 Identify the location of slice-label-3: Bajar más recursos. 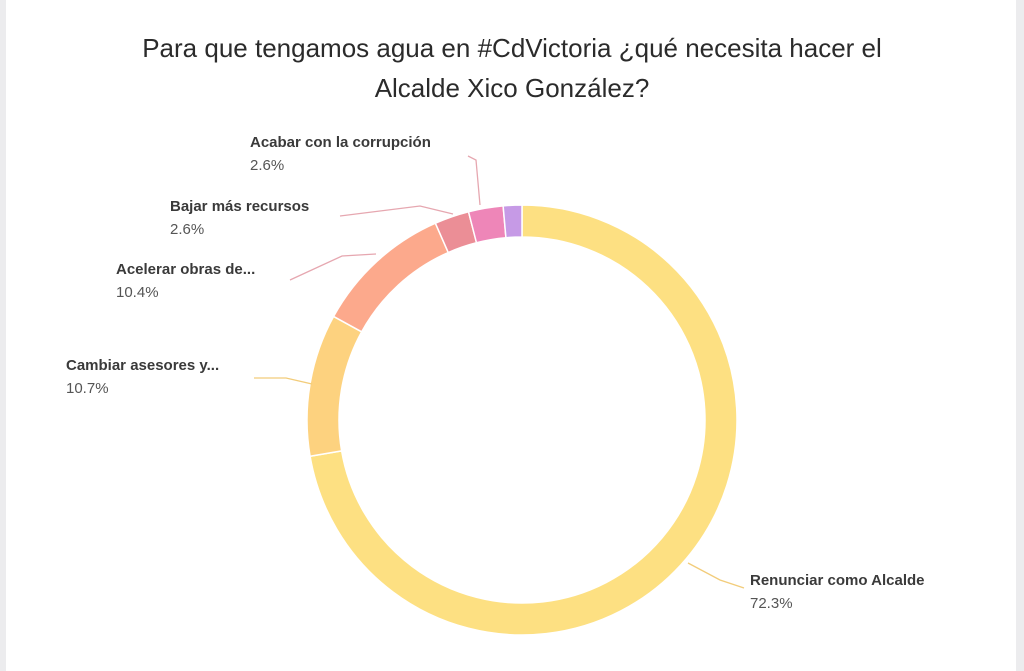
(239, 206).